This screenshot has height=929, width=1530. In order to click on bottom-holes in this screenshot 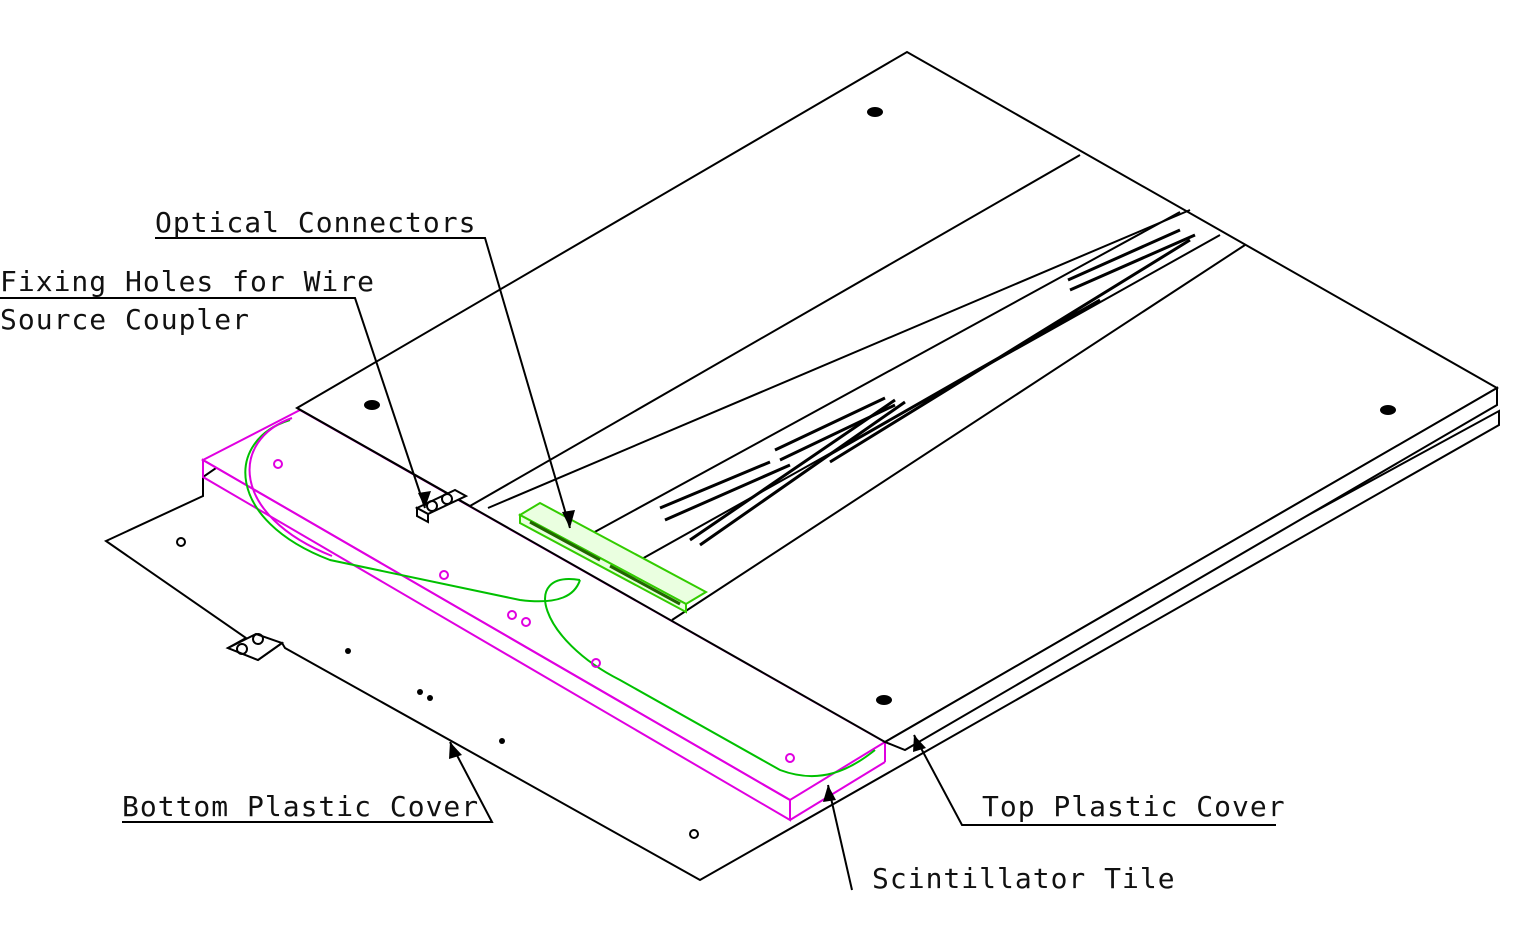, I will do `click(437, 688)`.